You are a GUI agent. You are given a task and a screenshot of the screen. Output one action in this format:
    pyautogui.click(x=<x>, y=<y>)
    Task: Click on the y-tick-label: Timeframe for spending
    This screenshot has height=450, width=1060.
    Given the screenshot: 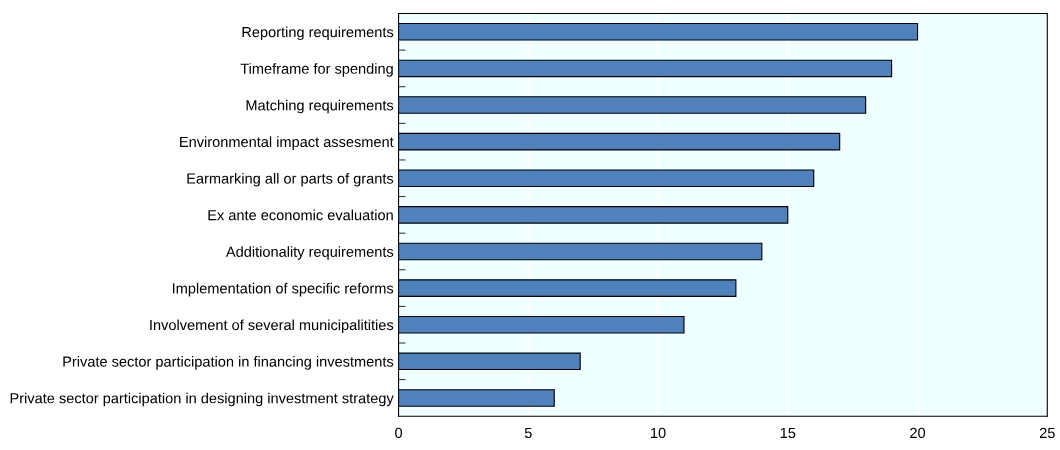 What is the action you would take?
    pyautogui.click(x=316, y=70)
    